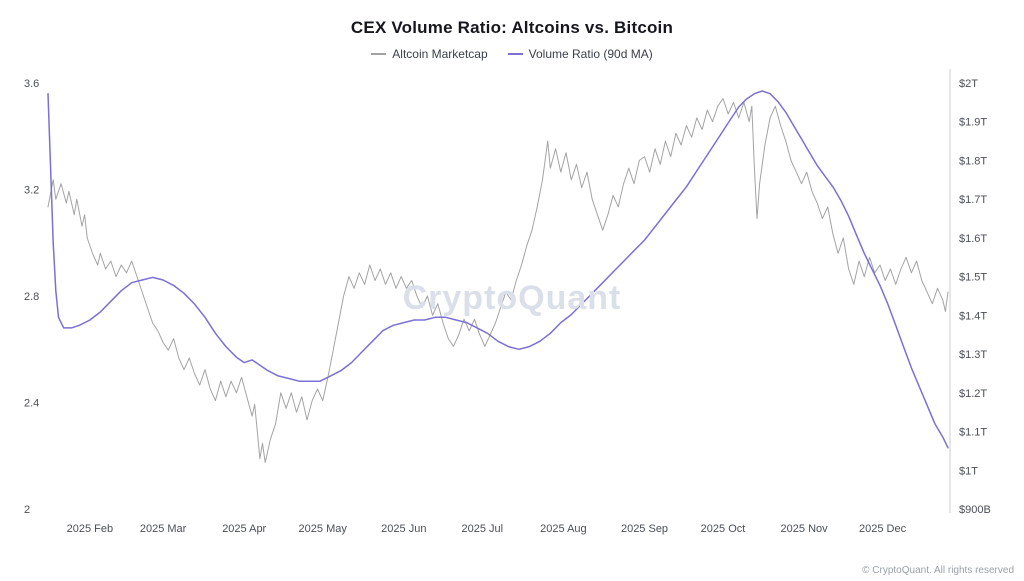 The width and height of the screenshot is (1024, 581). I want to click on left-axis-tick-label: 2.8, so click(31, 297).